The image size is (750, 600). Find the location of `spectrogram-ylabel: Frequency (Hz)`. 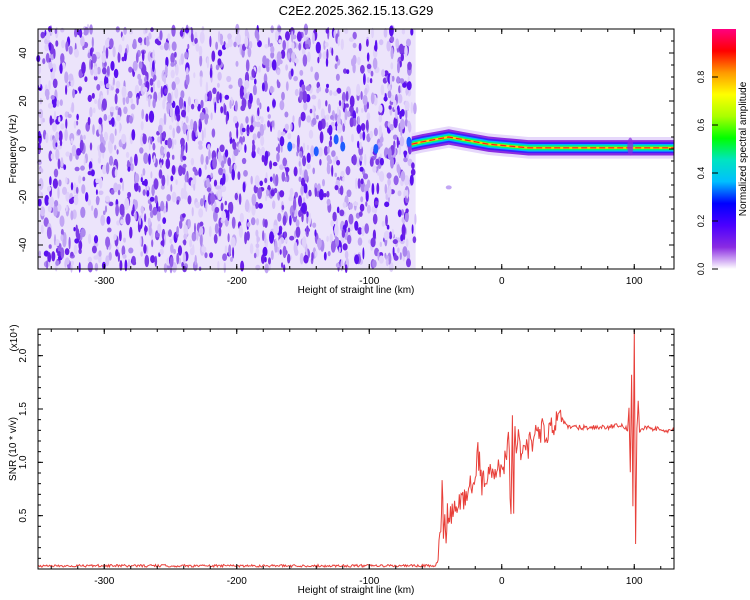

spectrogram-ylabel: Frequency (Hz) is located at coordinates (13, 149).